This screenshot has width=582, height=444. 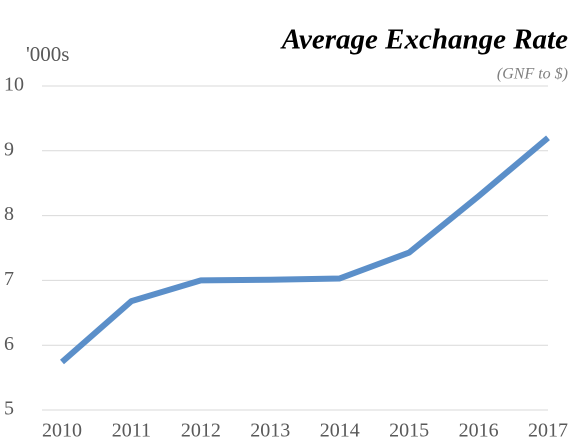 I want to click on x-tick-label: 2015, so click(x=409, y=431).